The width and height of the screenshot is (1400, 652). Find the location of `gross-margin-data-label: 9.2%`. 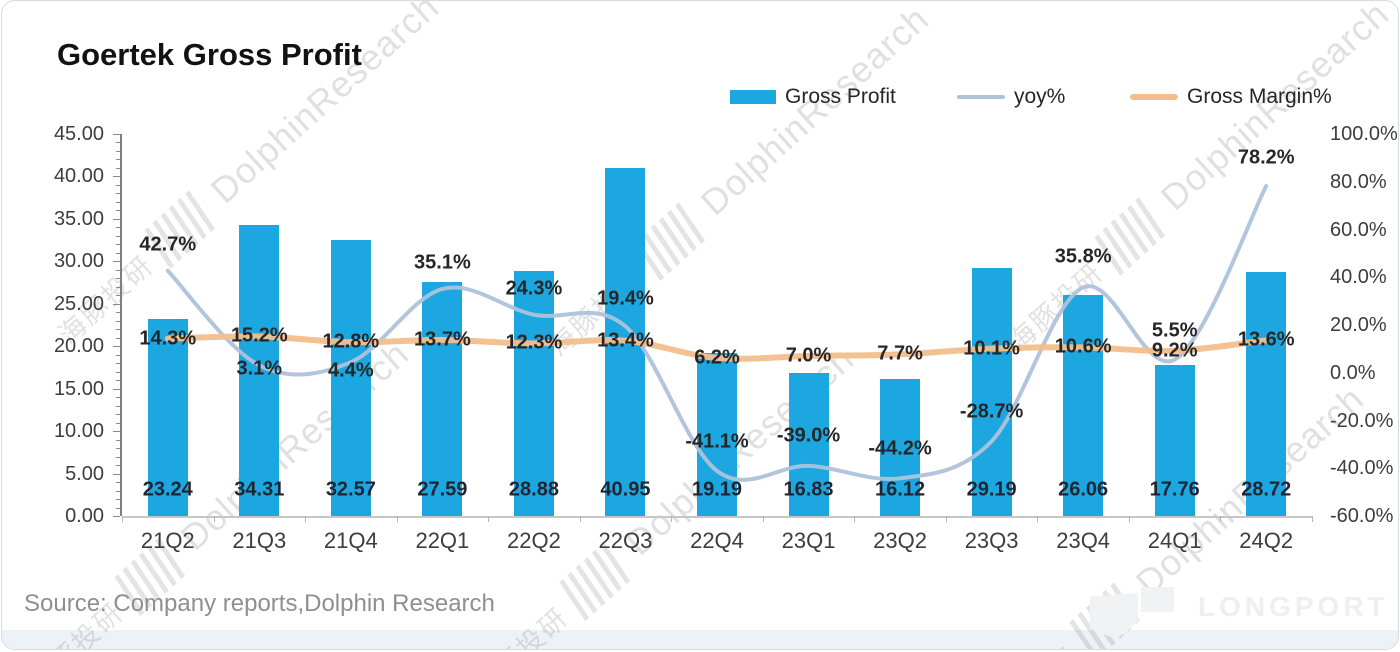

gross-margin-data-label: 9.2% is located at coordinates (1174, 350).